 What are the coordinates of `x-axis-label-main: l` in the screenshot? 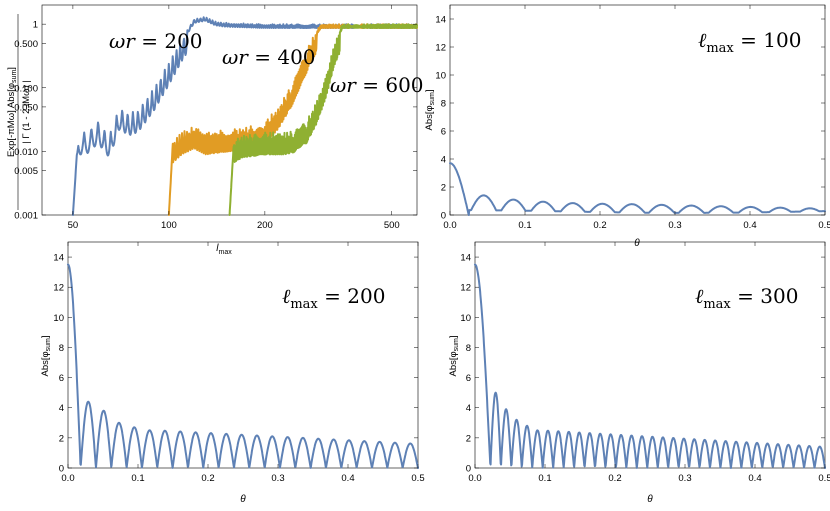 It's located at (217, 248).